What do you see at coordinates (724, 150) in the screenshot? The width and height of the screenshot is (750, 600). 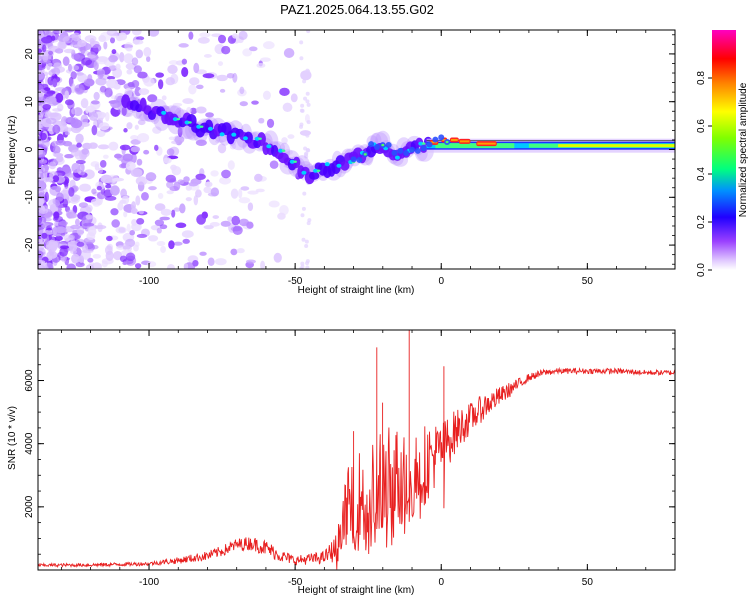 I see `colorbar-gradient` at bounding box center [724, 150].